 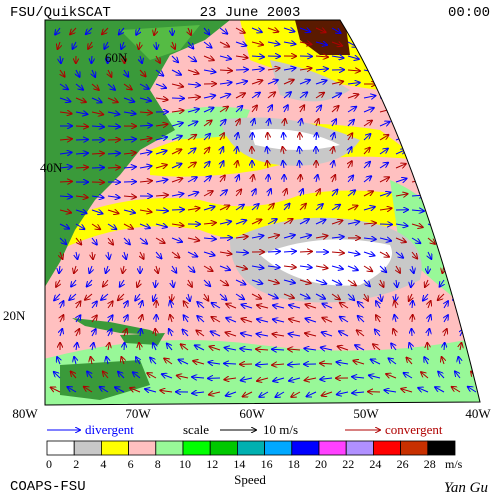 What do you see at coordinates (430, 464) in the screenshot?
I see `colorbar-label: 28` at bounding box center [430, 464].